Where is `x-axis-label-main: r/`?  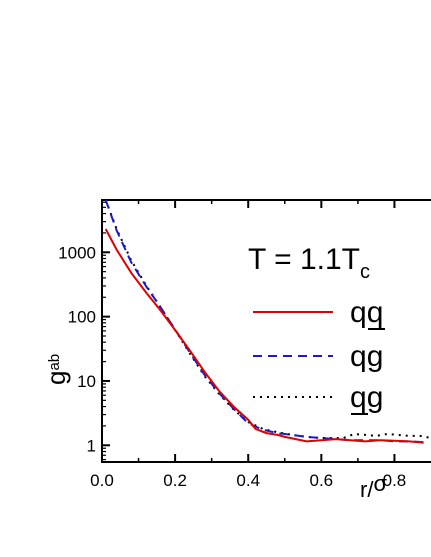 x-axis-label-main: r/ is located at coordinates (367, 489).